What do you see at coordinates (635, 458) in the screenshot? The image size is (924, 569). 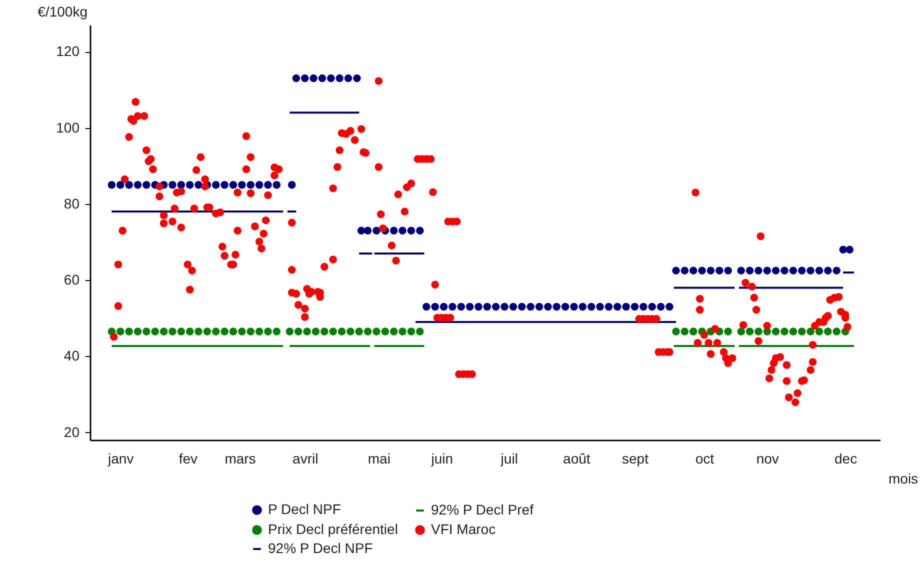 I see `x-tick-label: sept` at bounding box center [635, 458].